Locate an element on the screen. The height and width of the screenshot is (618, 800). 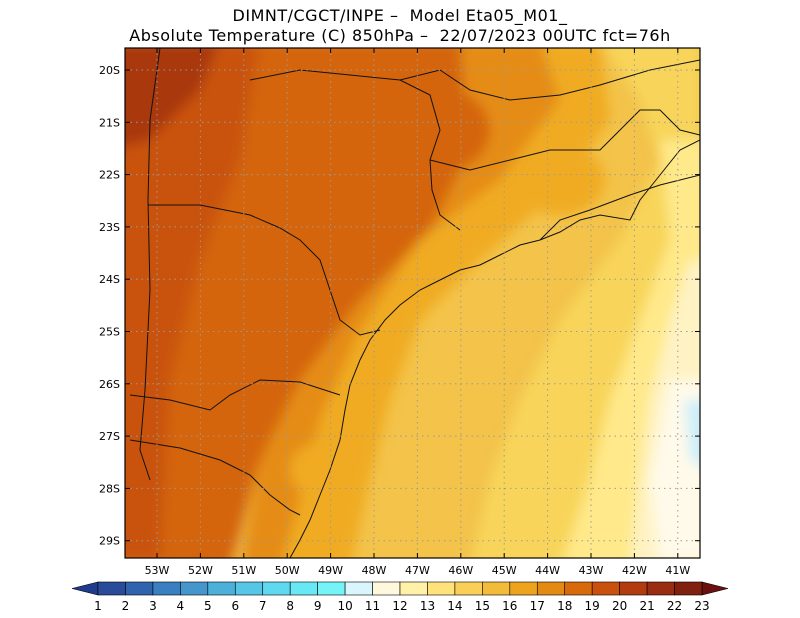
colorbar-label: 10 is located at coordinates (344, 606).